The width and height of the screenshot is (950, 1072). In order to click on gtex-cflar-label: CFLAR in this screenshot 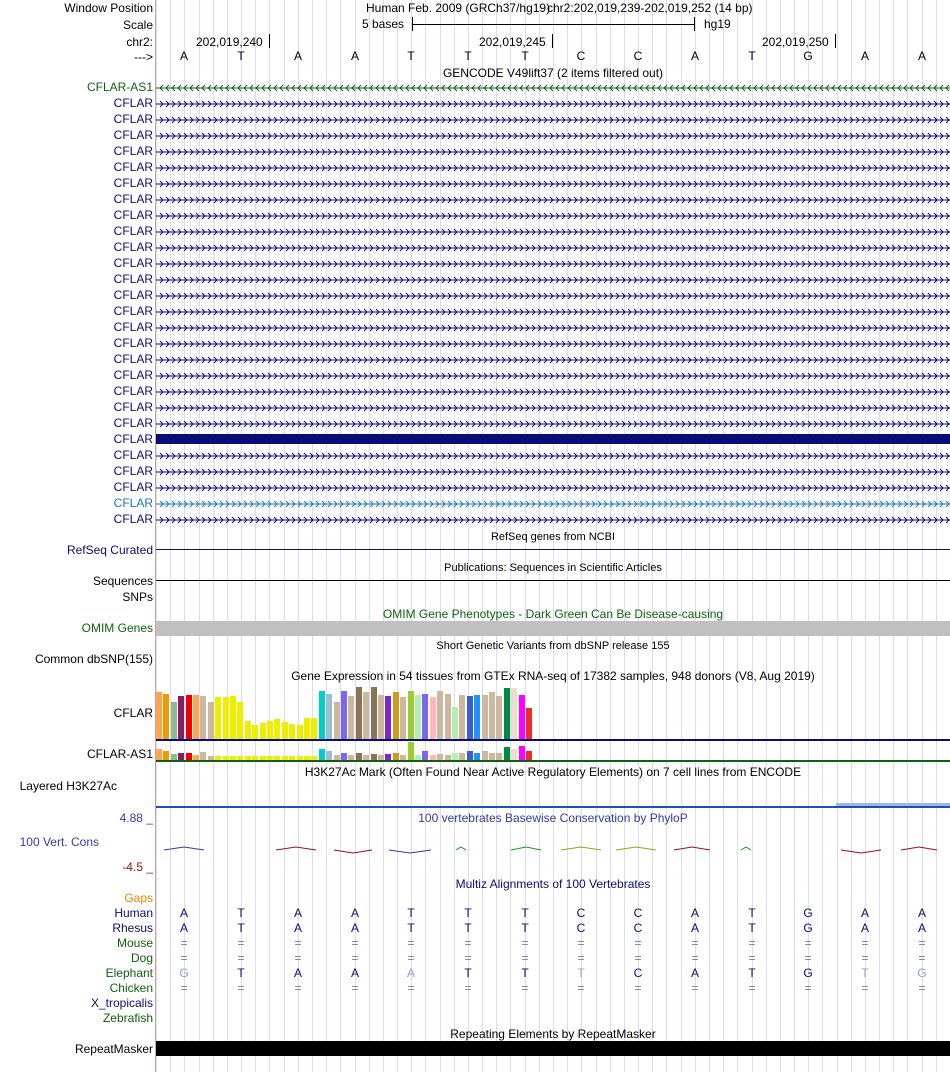, I will do `click(133, 713)`.